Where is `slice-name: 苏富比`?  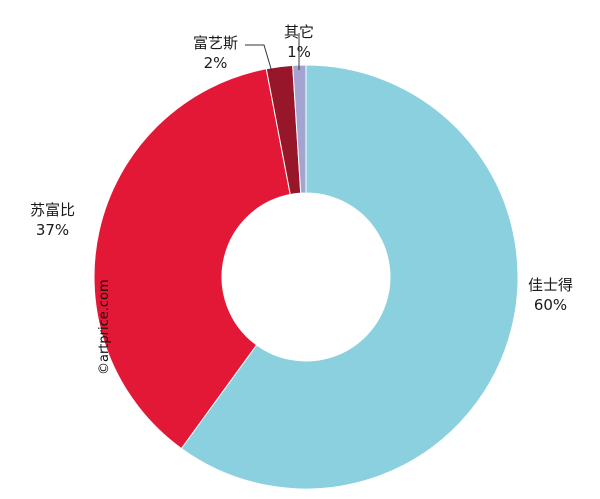
slice-name: 苏富比 is located at coordinates (53, 210).